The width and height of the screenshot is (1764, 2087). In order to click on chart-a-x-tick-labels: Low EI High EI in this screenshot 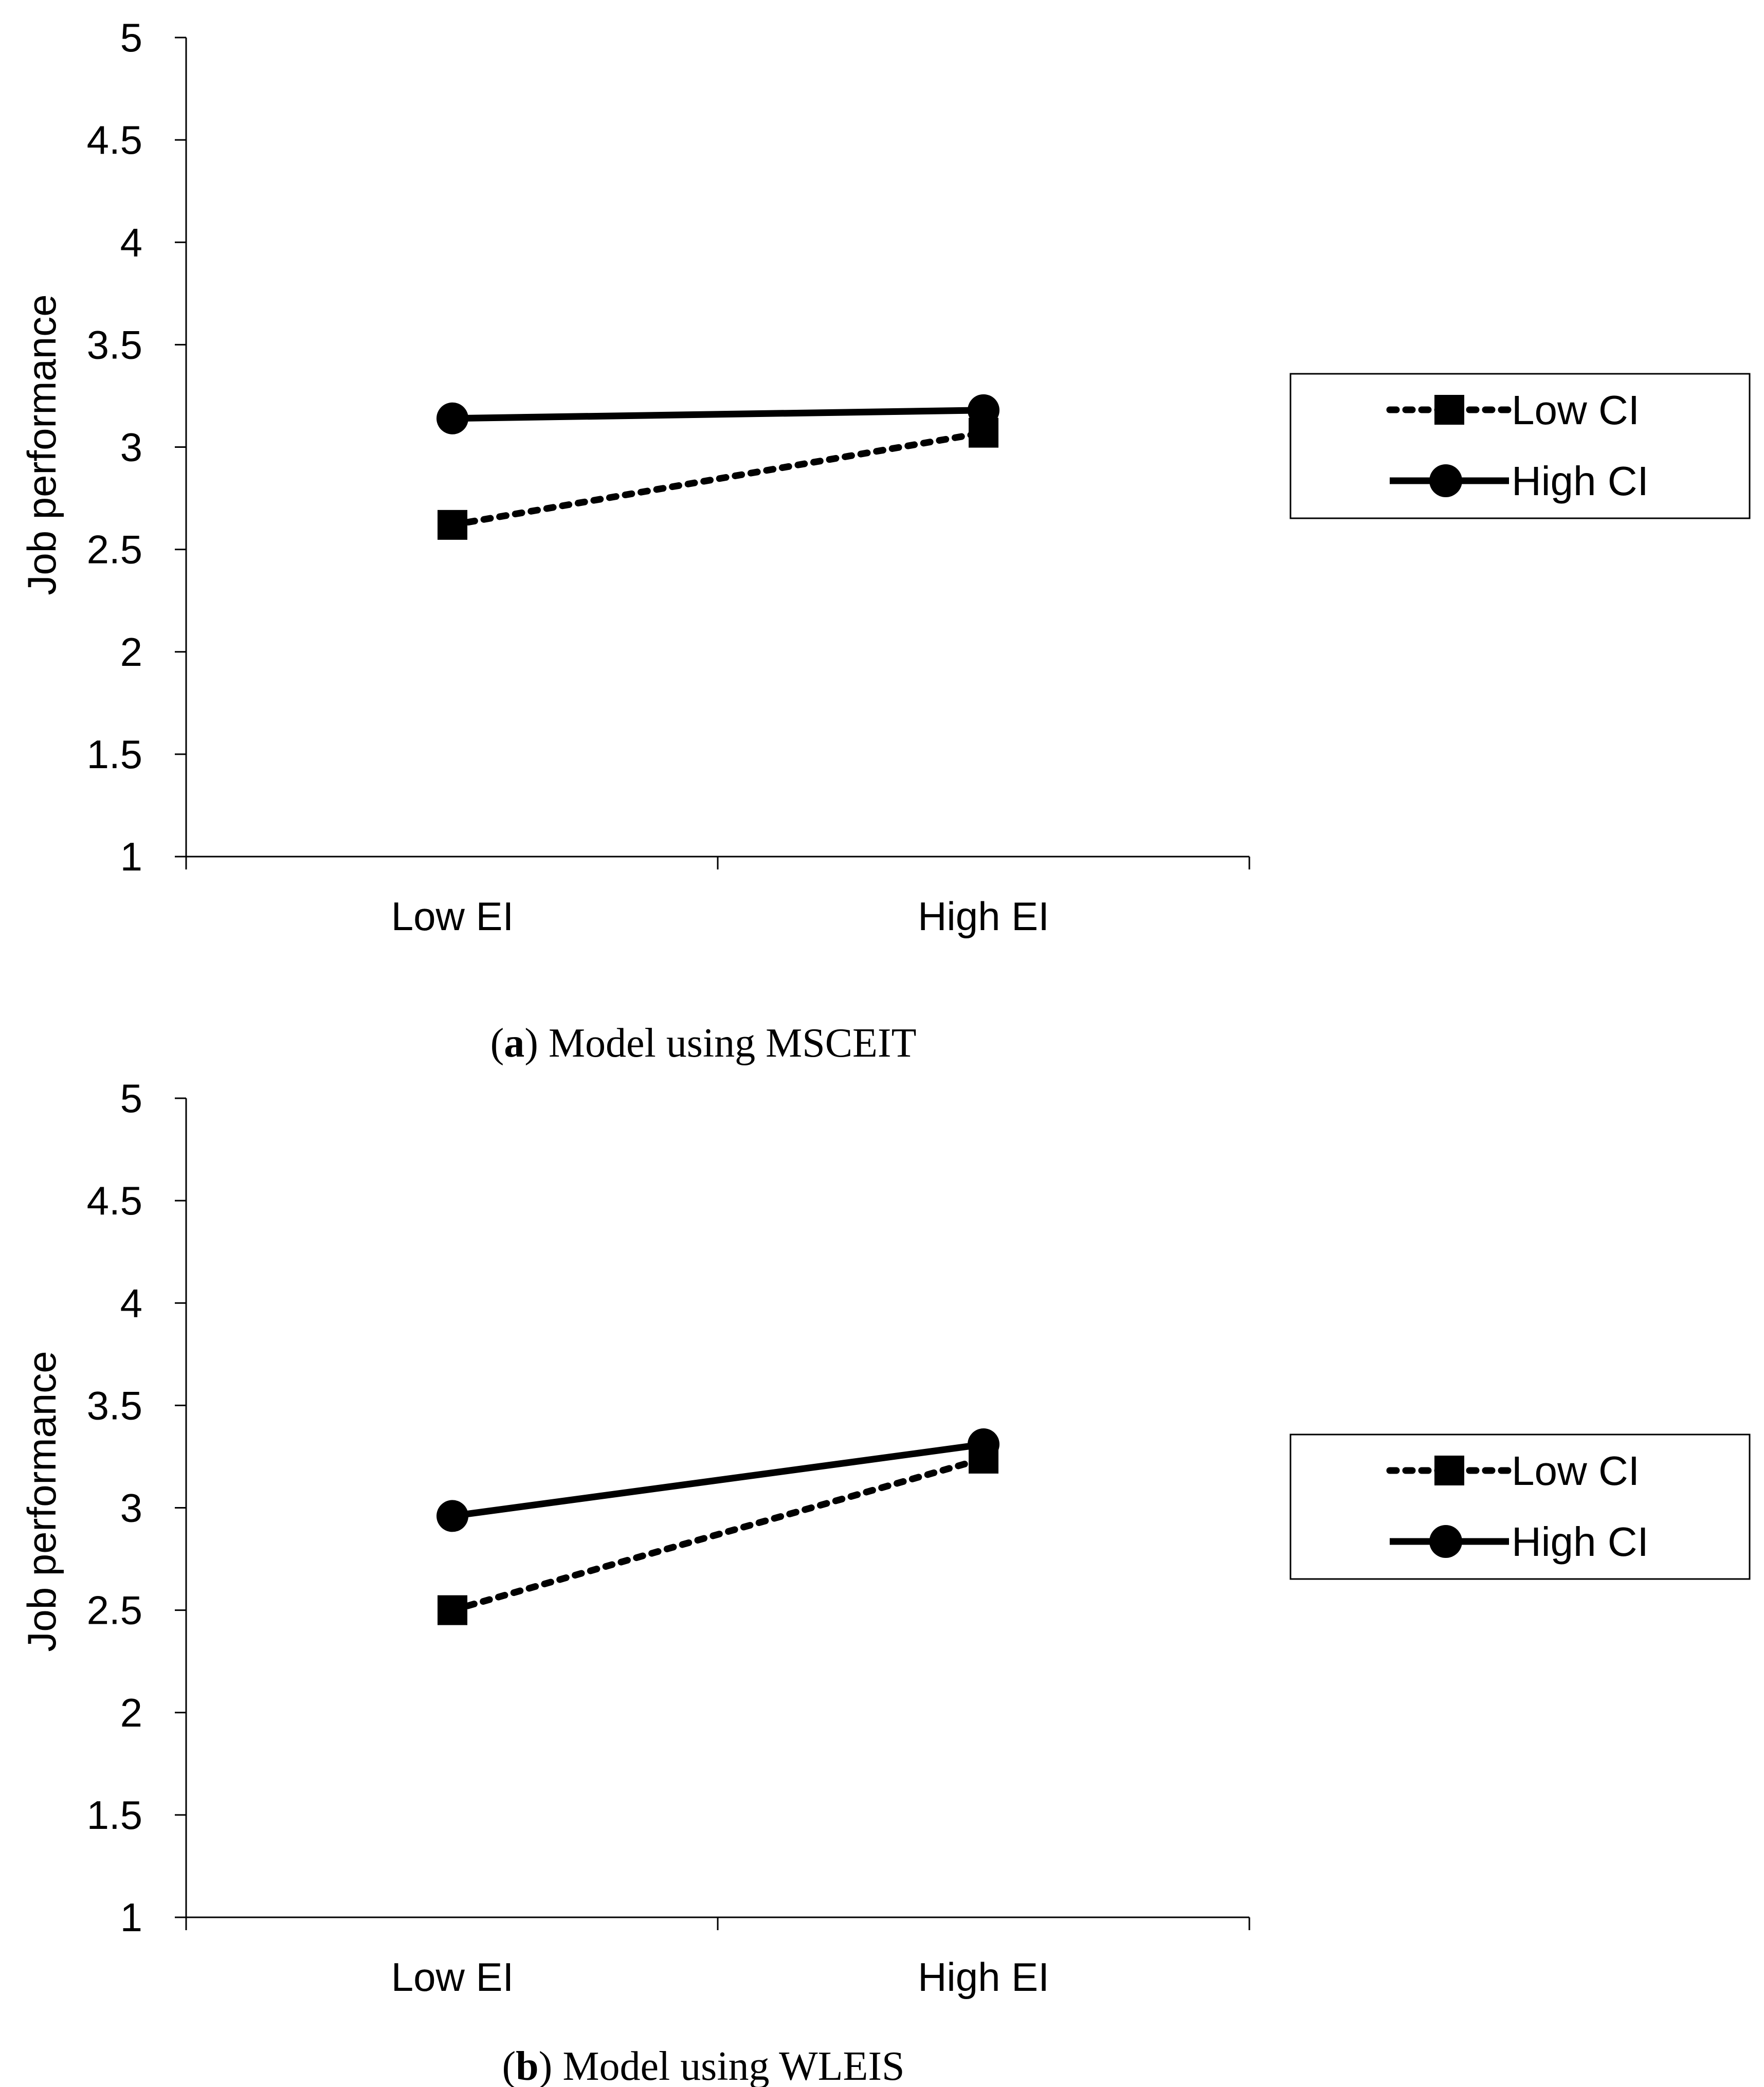, I will do `click(720, 917)`.